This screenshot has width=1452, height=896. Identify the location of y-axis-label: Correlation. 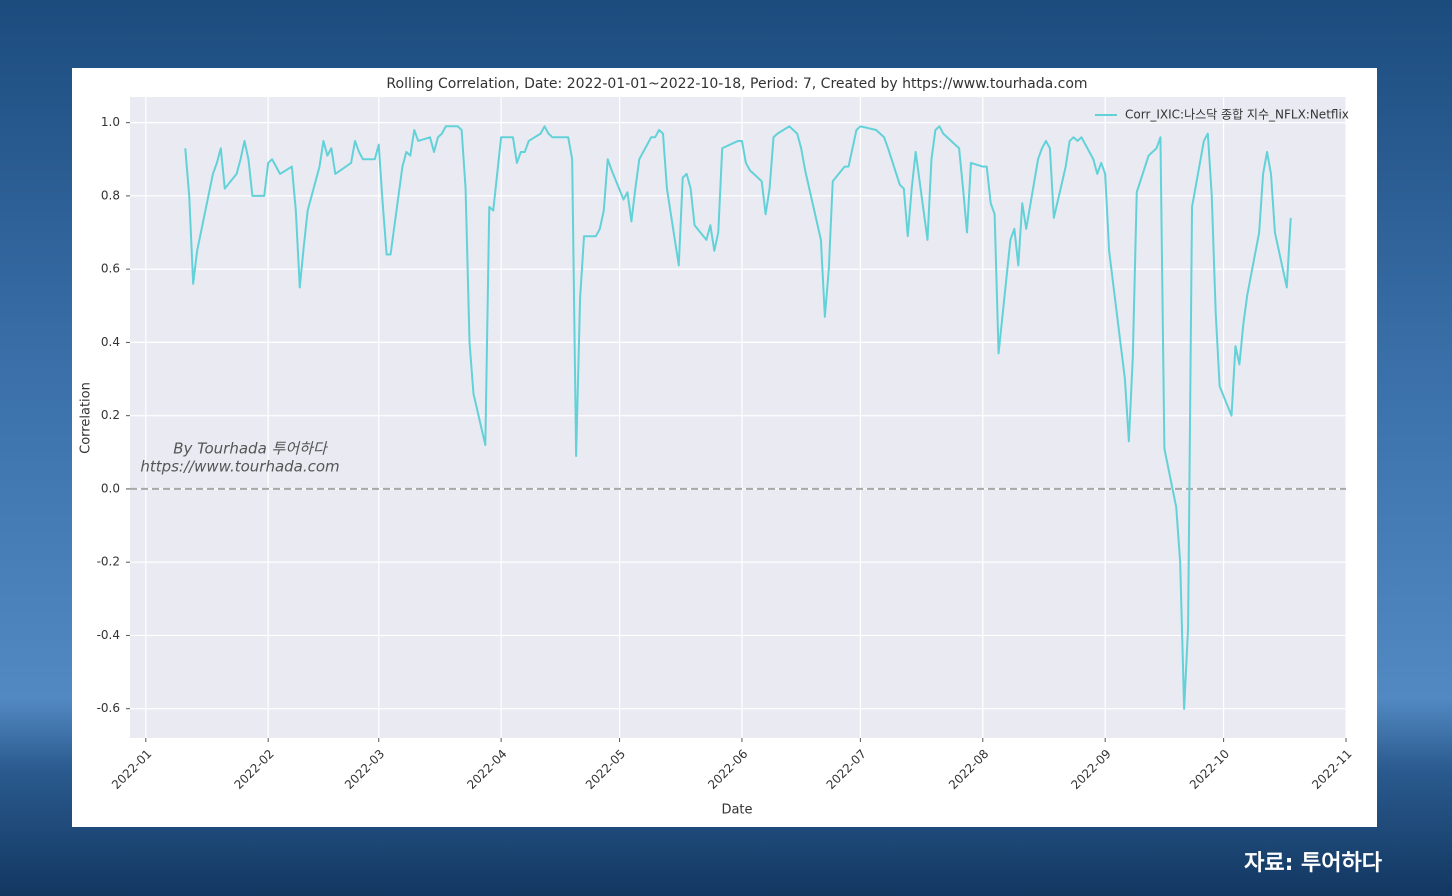
(86, 418).